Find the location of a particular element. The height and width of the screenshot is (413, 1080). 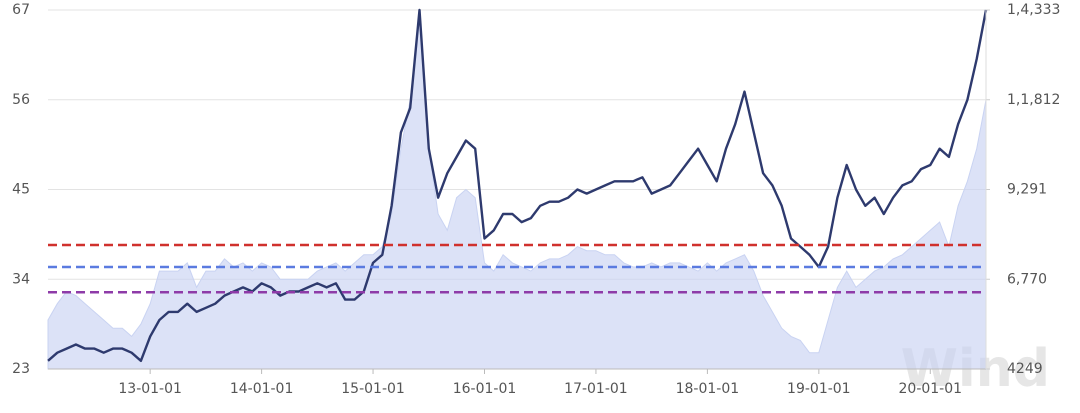

x-tick-label: 13-01-01 is located at coordinates (150, 389).